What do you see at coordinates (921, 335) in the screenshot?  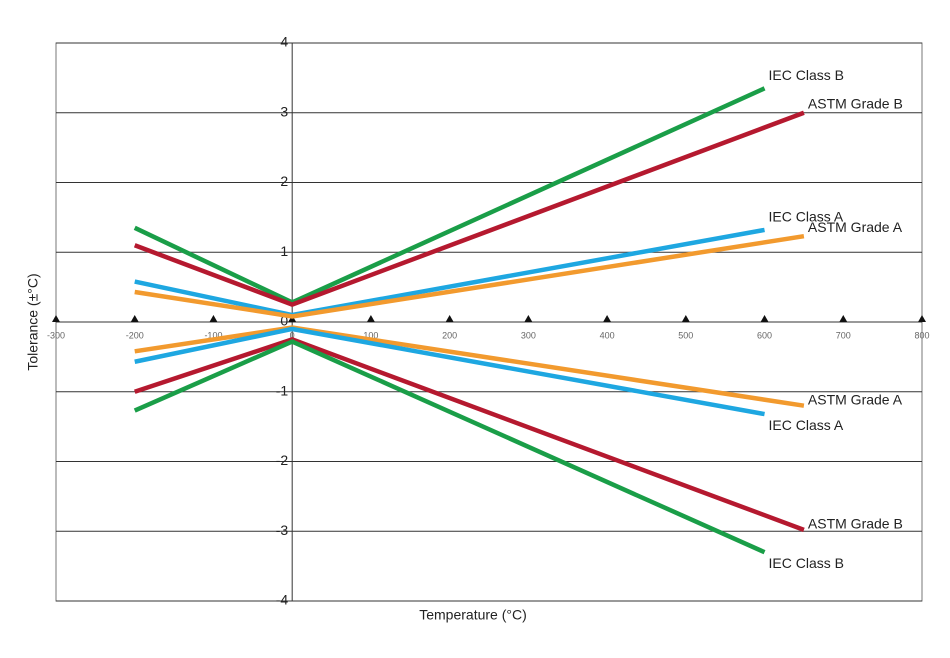 I see `x-tick-label: 800` at bounding box center [921, 335].